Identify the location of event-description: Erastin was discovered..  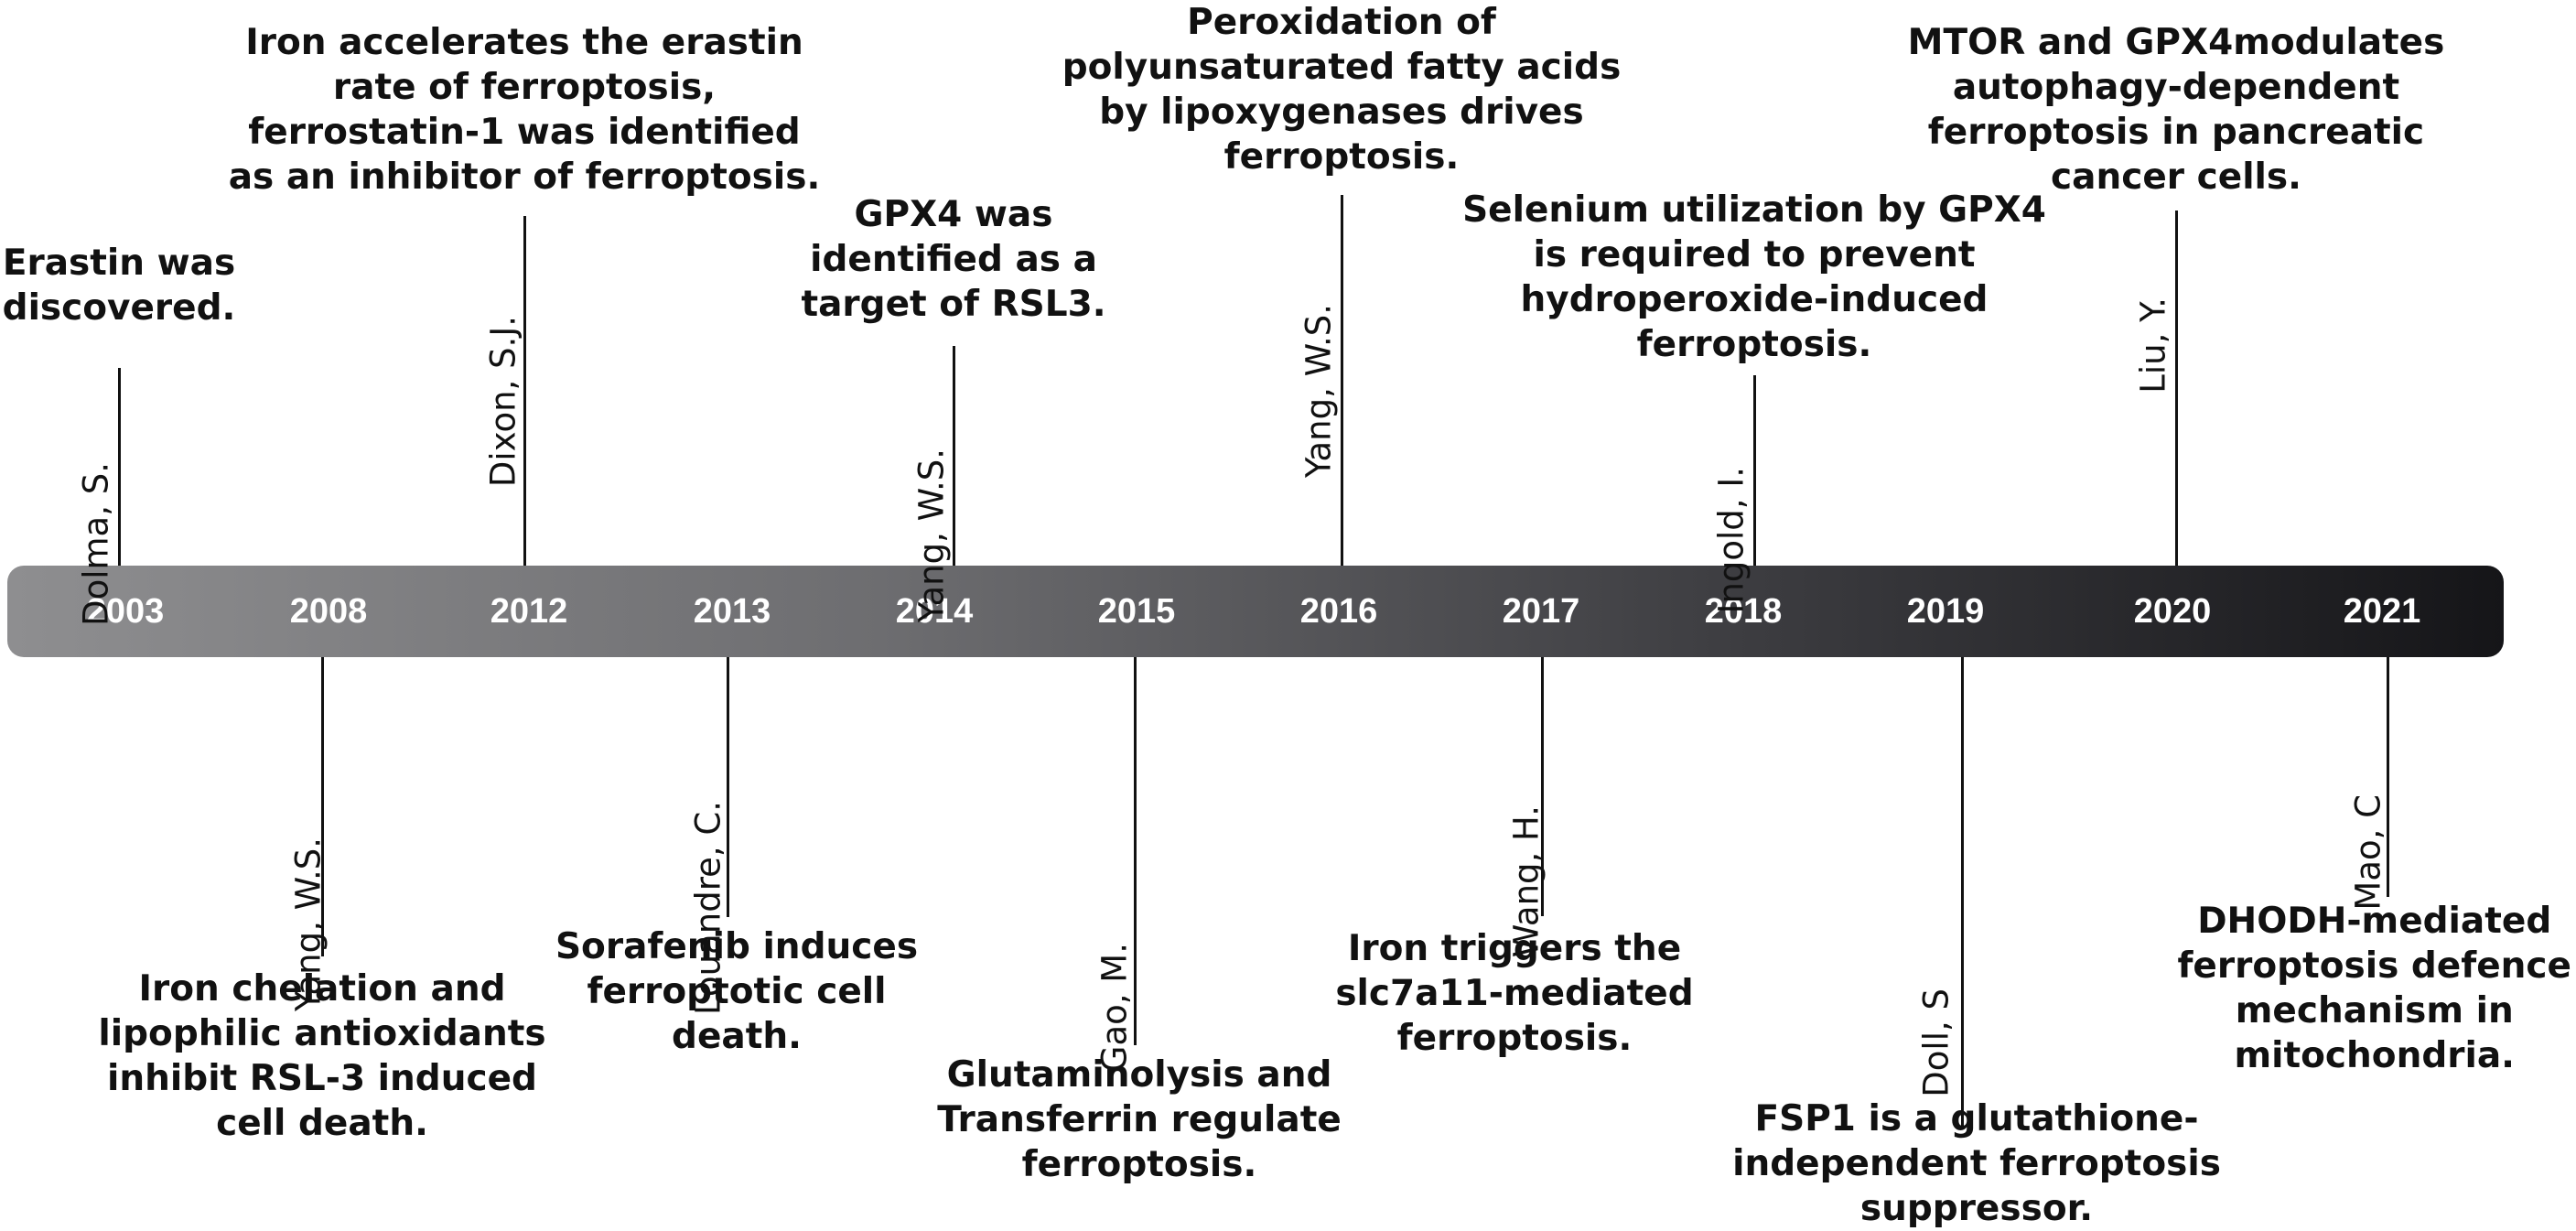
(119, 286).